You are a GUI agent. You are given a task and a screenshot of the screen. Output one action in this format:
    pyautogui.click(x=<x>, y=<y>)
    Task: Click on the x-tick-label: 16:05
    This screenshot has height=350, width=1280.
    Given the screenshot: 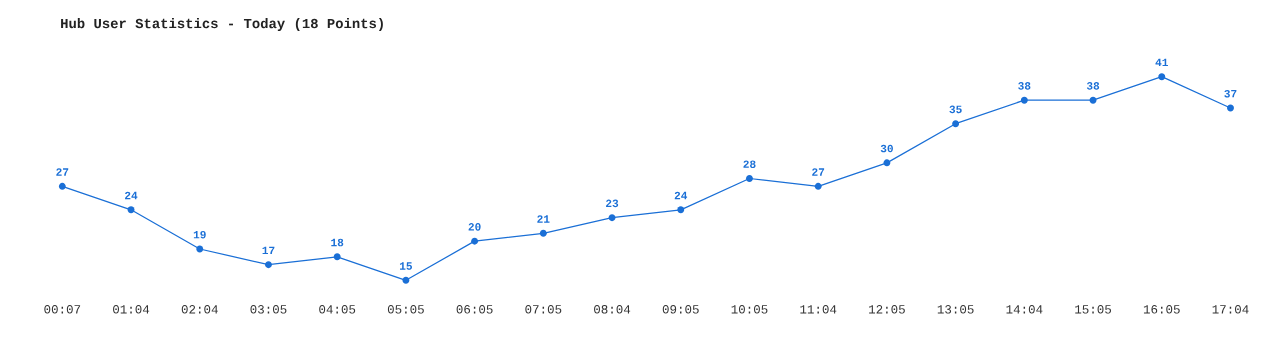 What is the action you would take?
    pyautogui.click(x=1161, y=309)
    